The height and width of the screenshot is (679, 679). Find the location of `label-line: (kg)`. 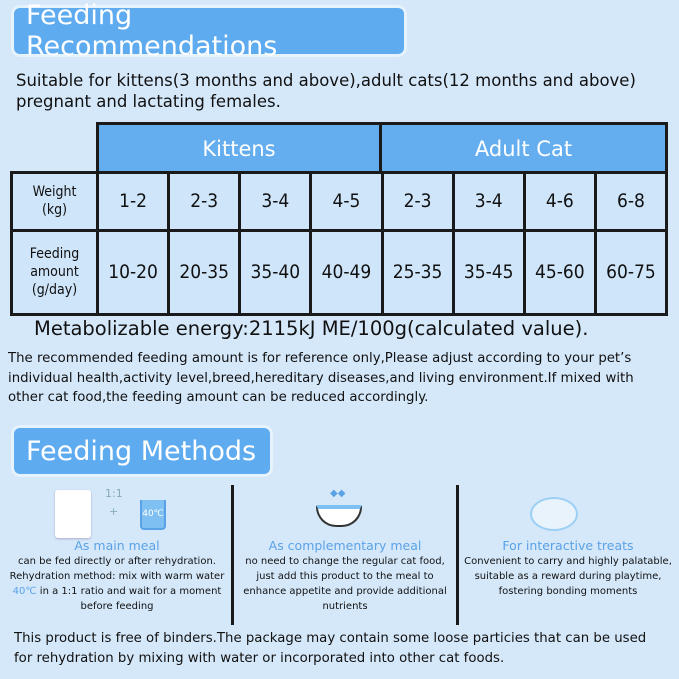

label-line: (kg) is located at coordinates (54, 210).